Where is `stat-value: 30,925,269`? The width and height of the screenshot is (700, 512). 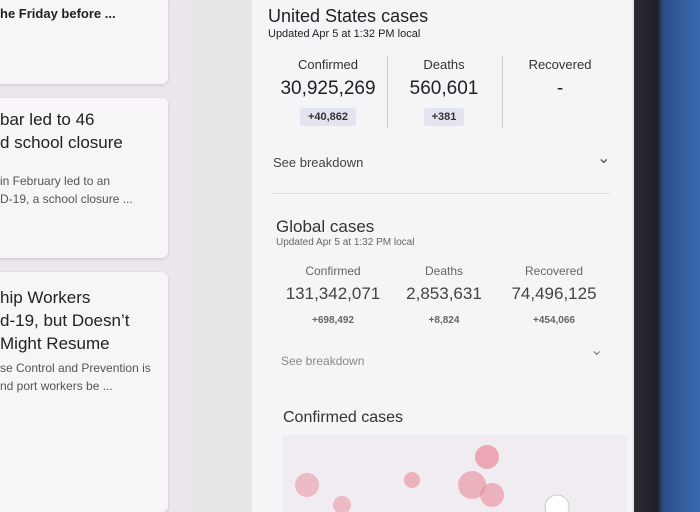
stat-value: 30,925,269 is located at coordinates (328, 88).